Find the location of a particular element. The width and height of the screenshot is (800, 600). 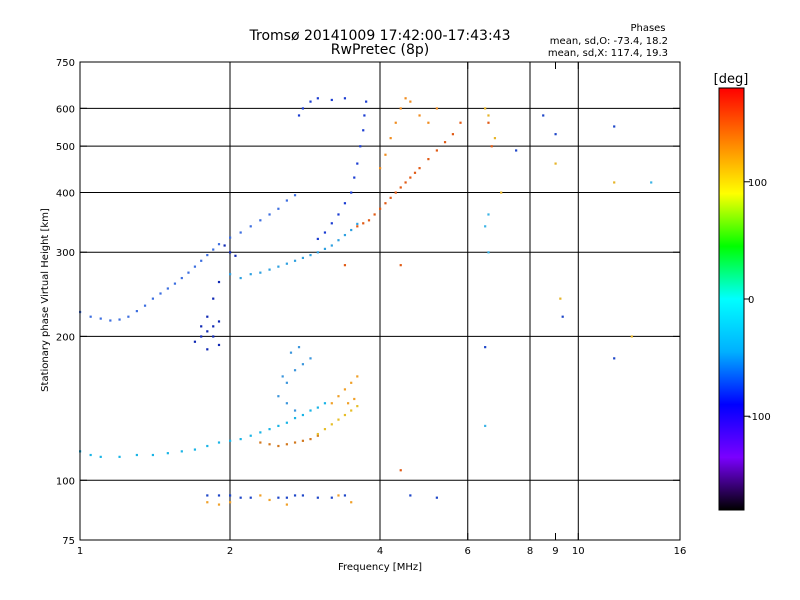

colorbar is located at coordinates (731, 299).